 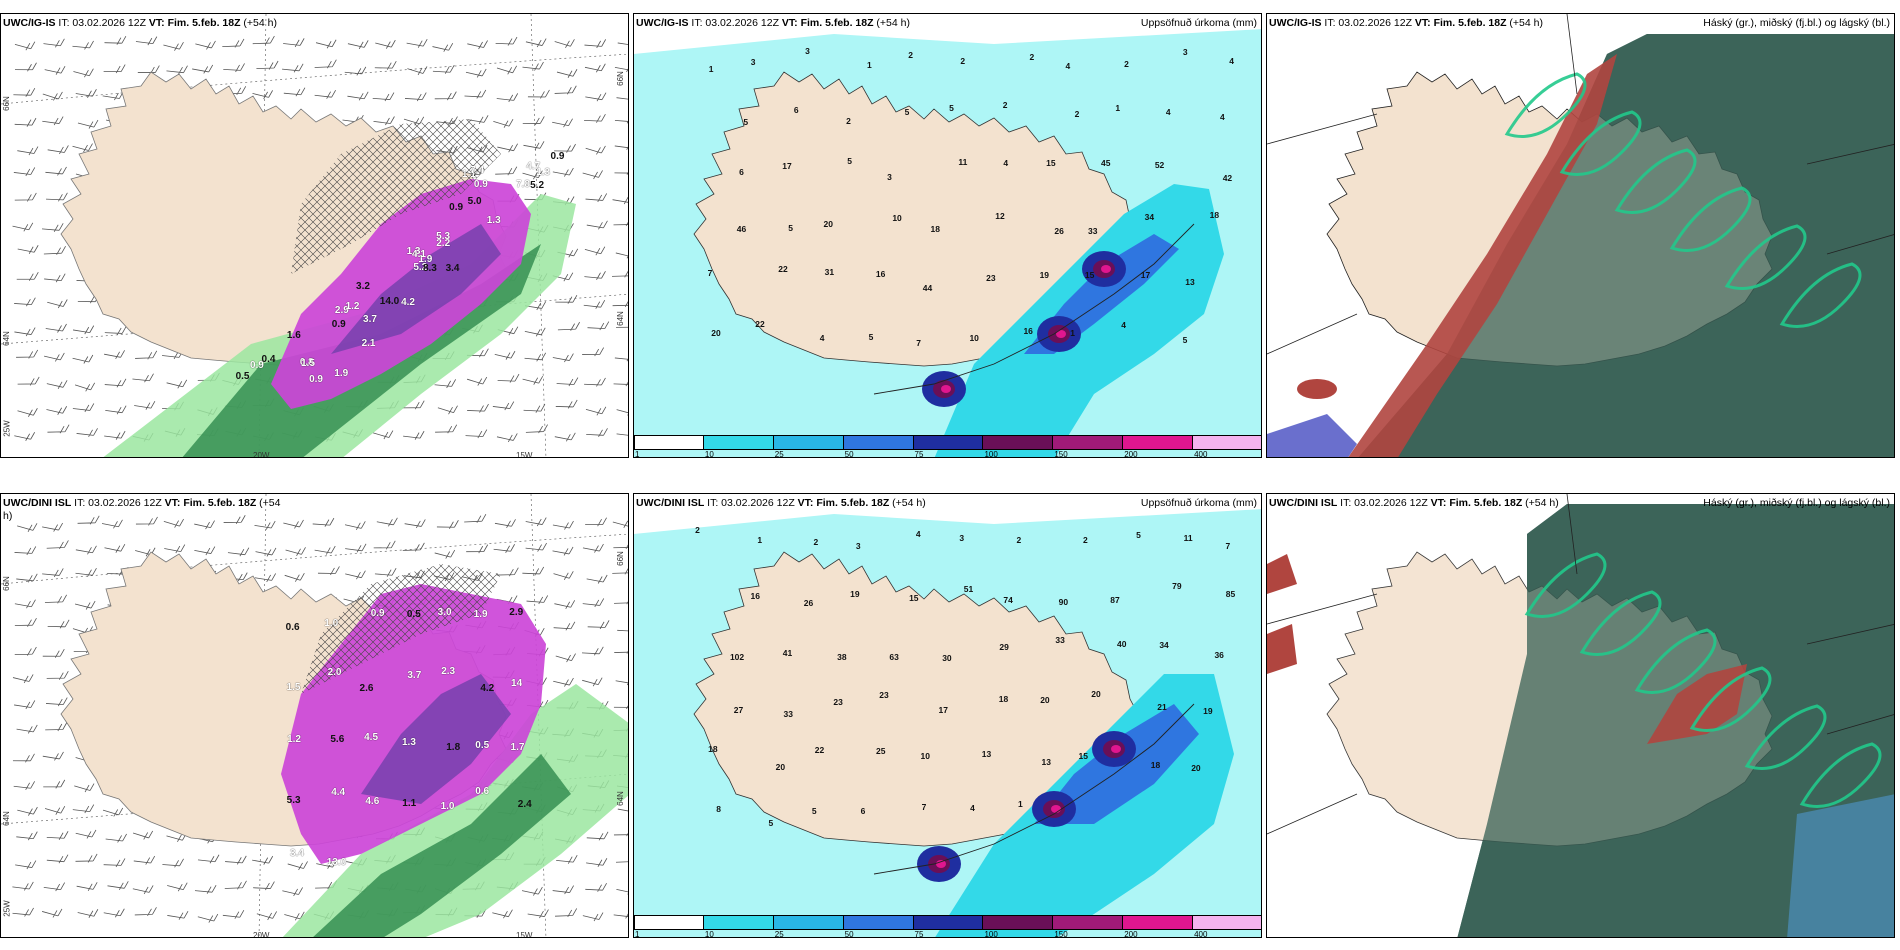 I want to click on wind-value-label: 0.8, so click(x=306, y=362).